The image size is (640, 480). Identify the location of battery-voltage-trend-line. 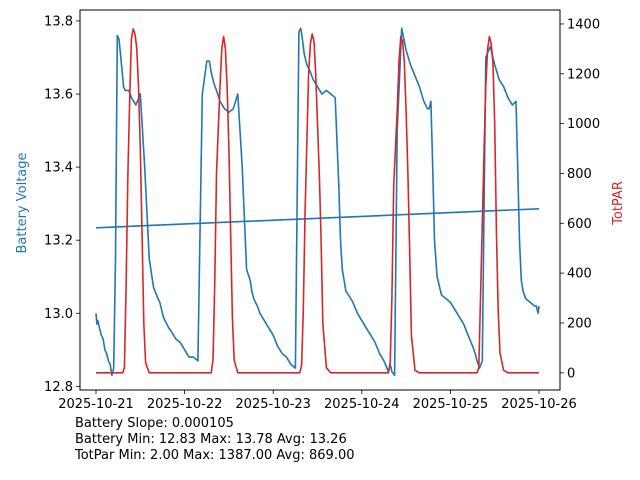
(317, 218).